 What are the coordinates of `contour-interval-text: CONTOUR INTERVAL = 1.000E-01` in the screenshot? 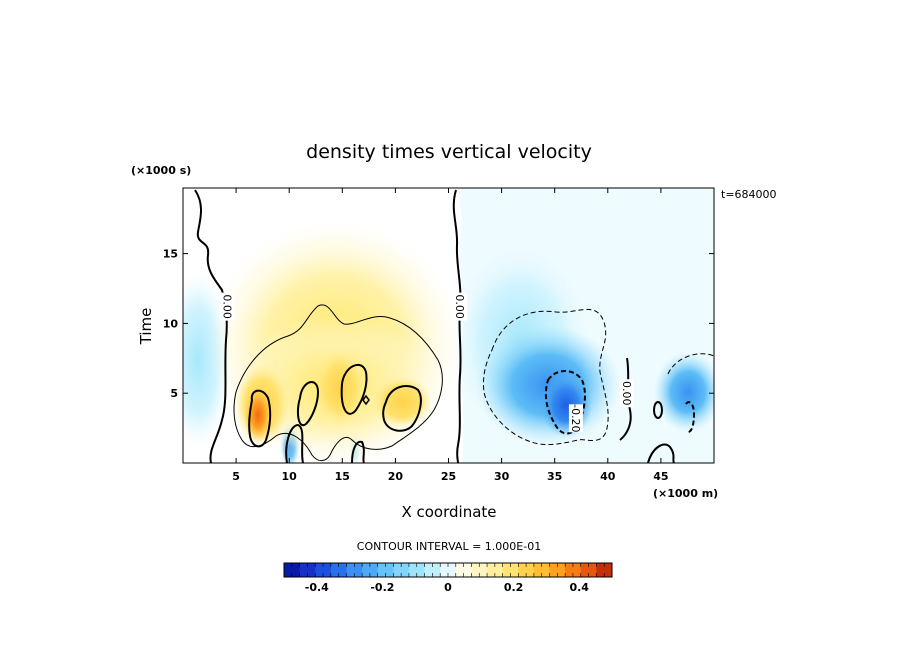 It's located at (449, 546).